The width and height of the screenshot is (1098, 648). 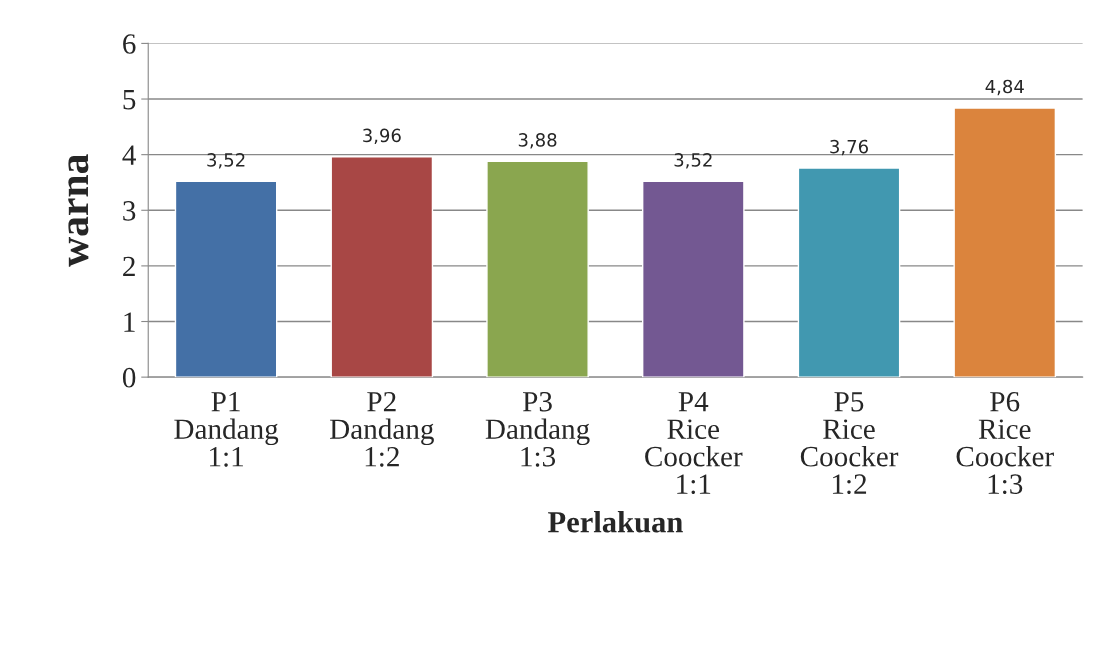 What do you see at coordinates (849, 443) in the screenshot?
I see `x-tick-label: P5 Rice Coocker 1:2` at bounding box center [849, 443].